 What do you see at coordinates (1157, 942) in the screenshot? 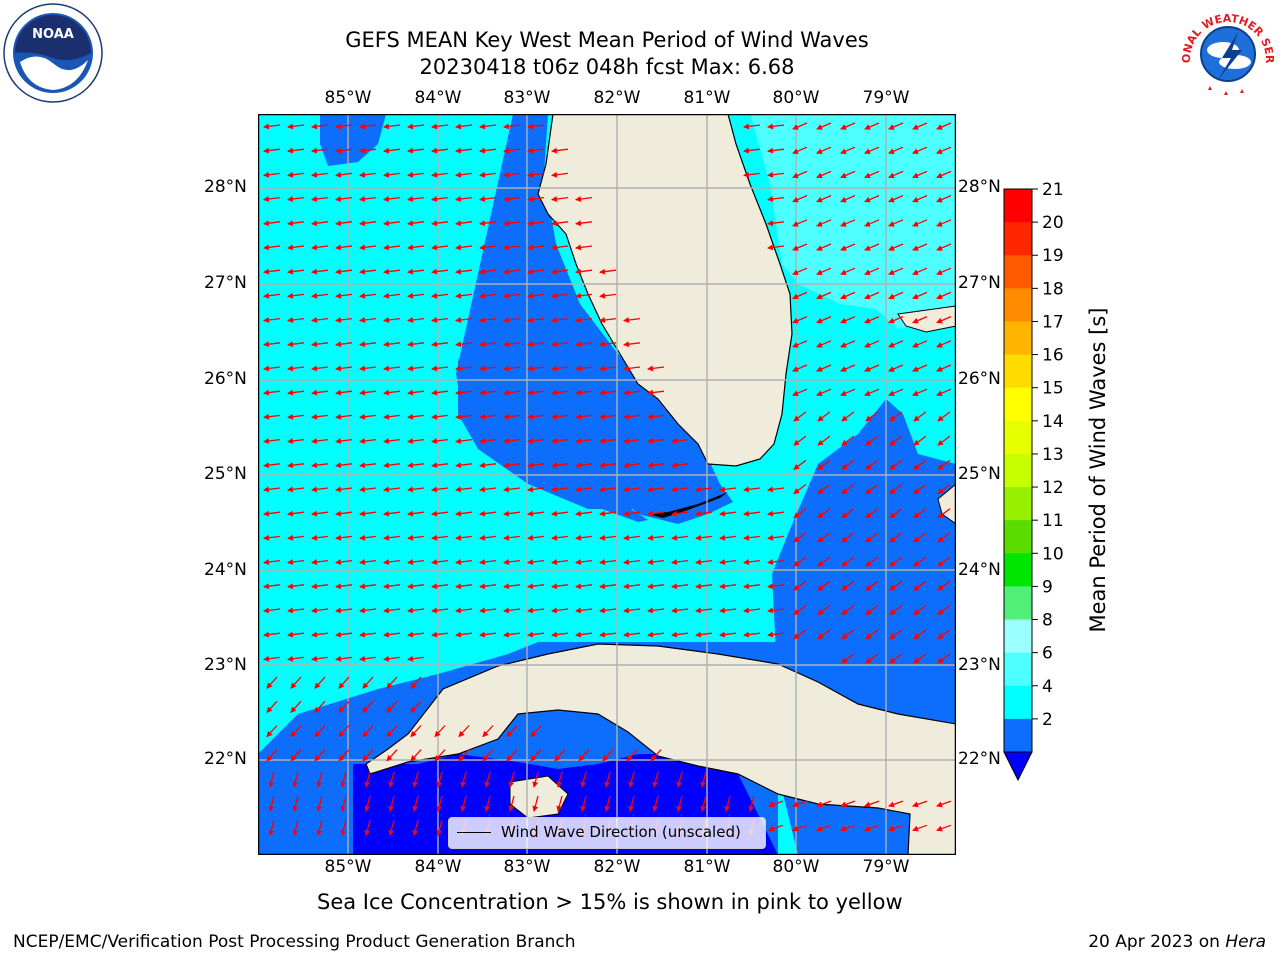
I see `footer-date: 20 Apr 2023 on` at bounding box center [1157, 942].